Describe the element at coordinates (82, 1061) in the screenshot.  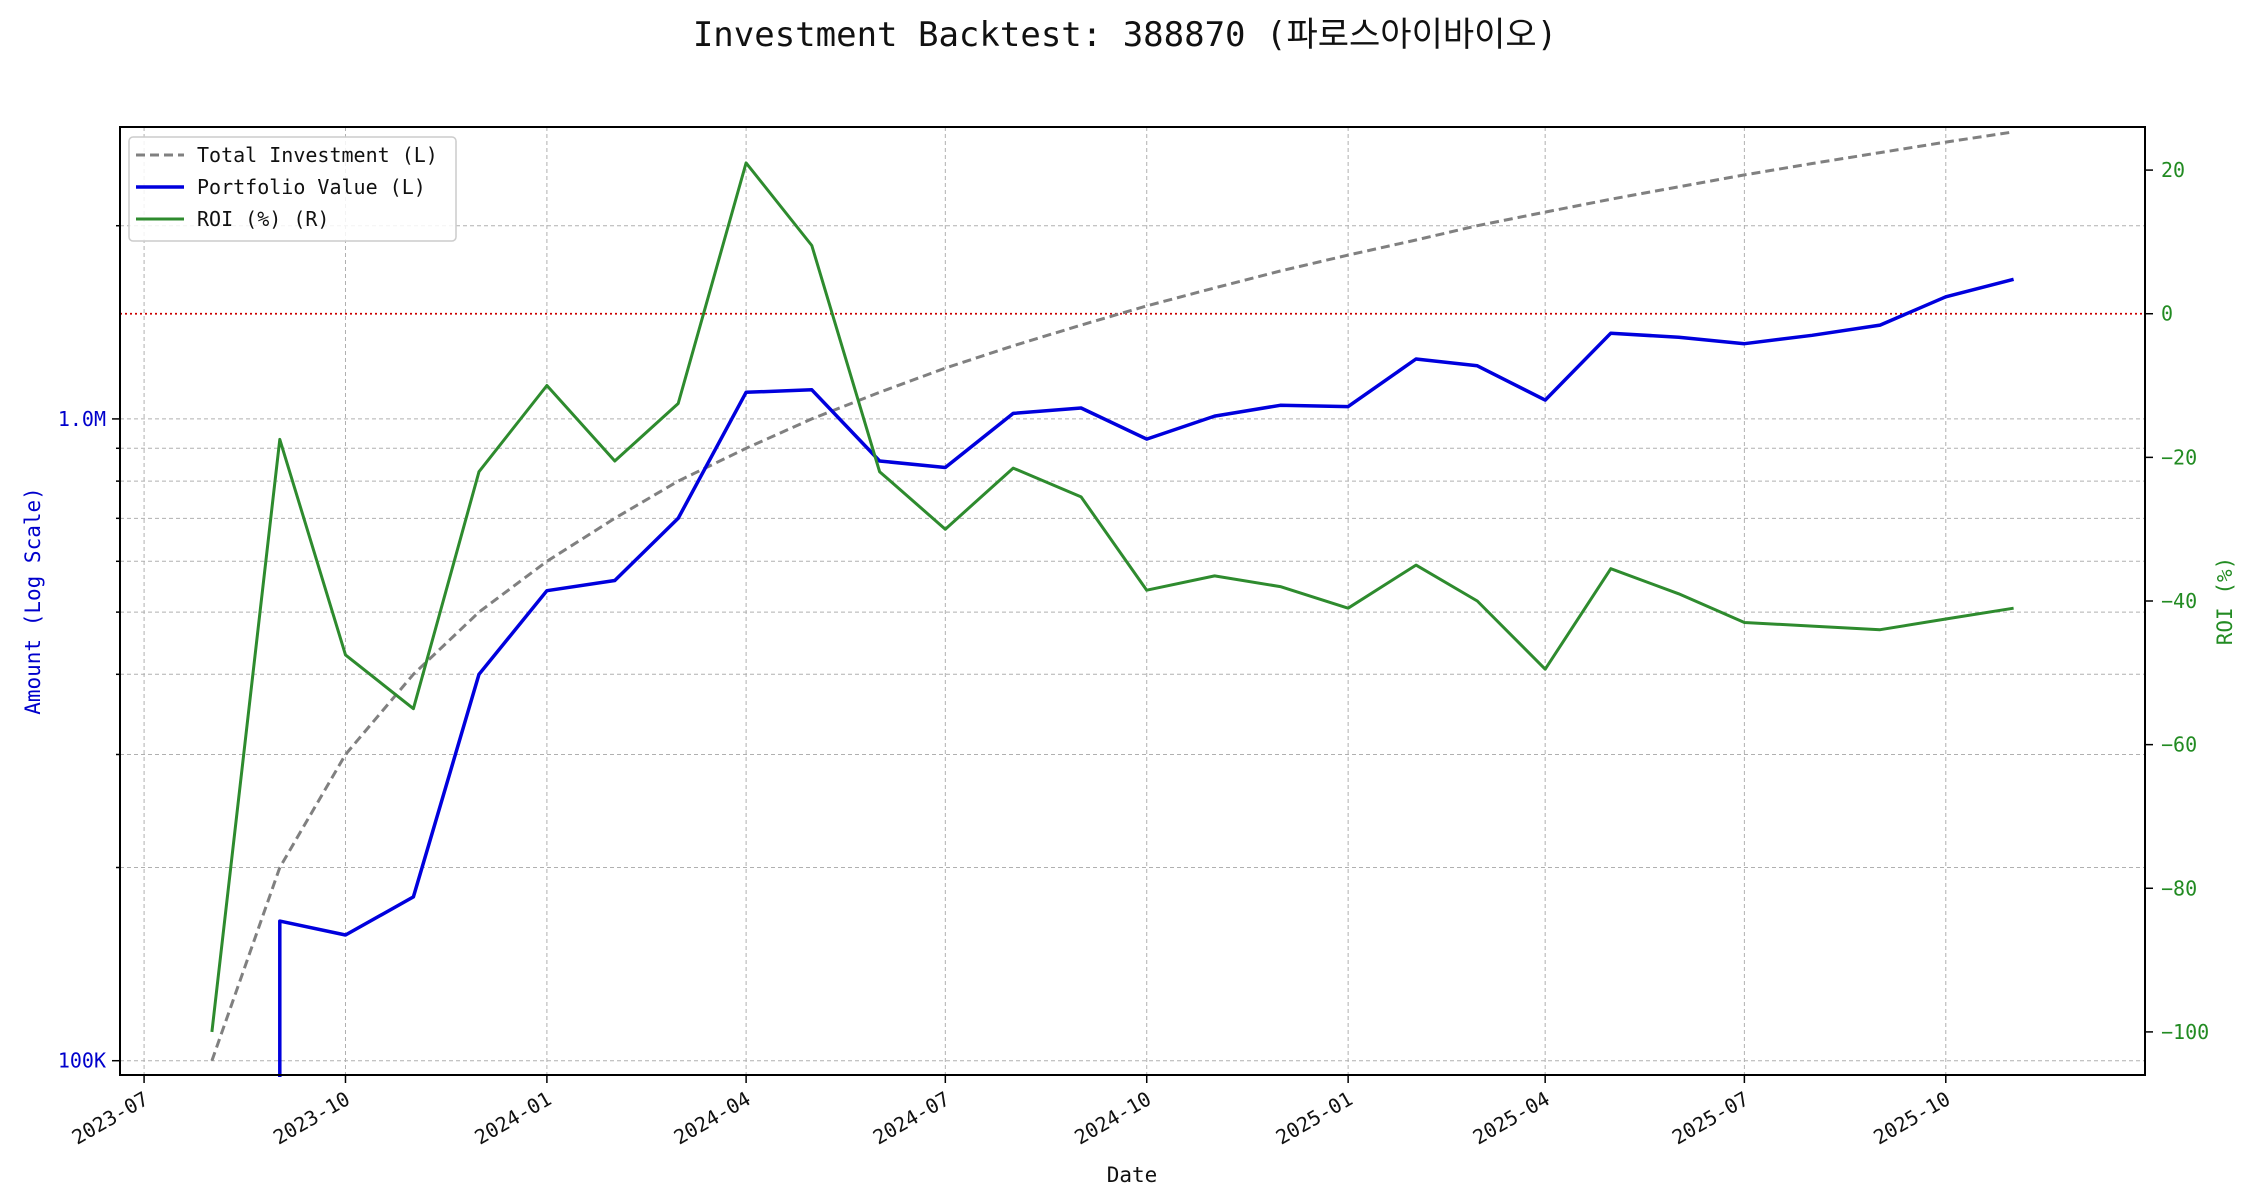
I see `y-left-tick-label: 100K` at that location.